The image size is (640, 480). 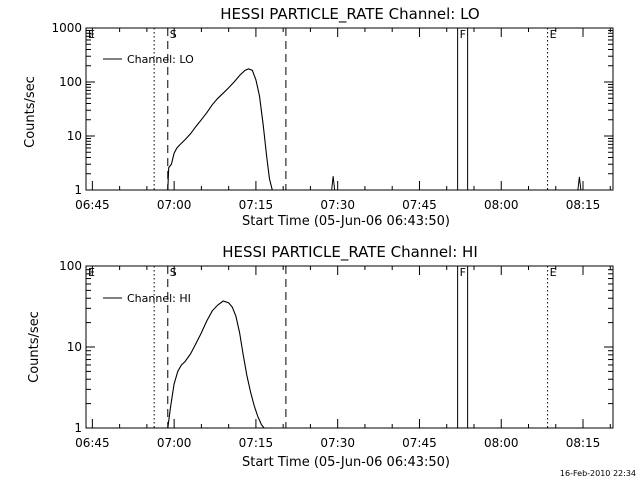 I want to click on panel-hi-title: HESSI PARTICLE_RATE Channel: HI, so click(x=350, y=252).